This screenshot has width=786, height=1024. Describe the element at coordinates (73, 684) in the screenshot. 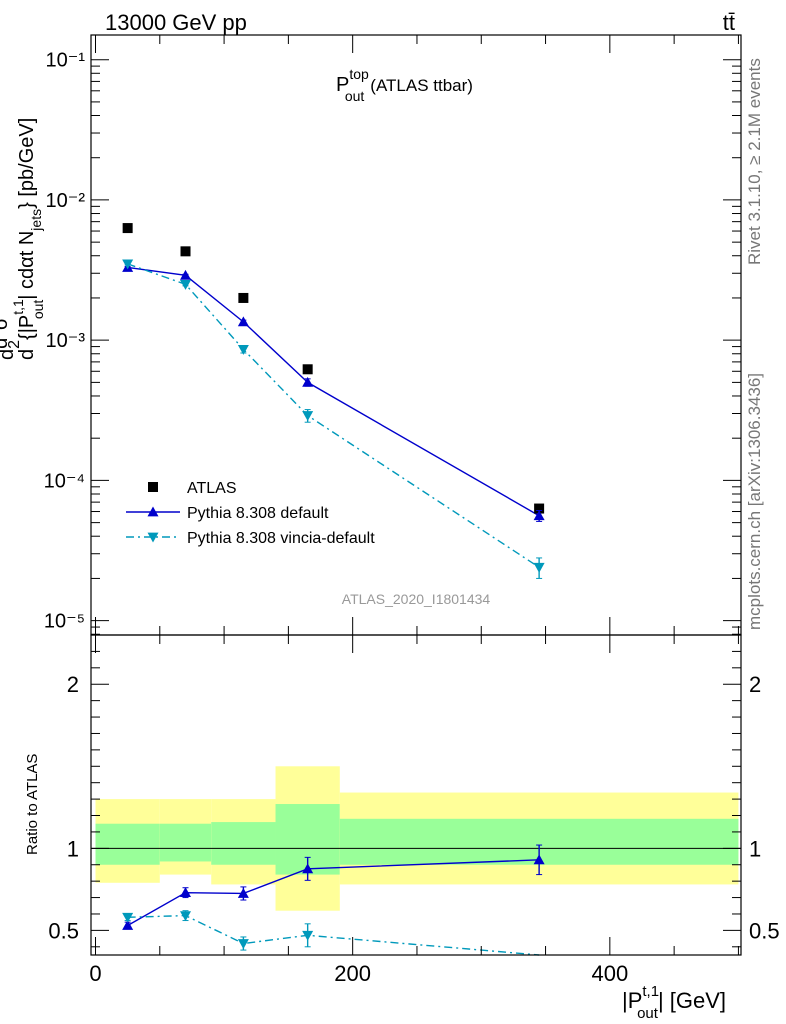

I see `ratio-y-tick-label: 2` at that location.